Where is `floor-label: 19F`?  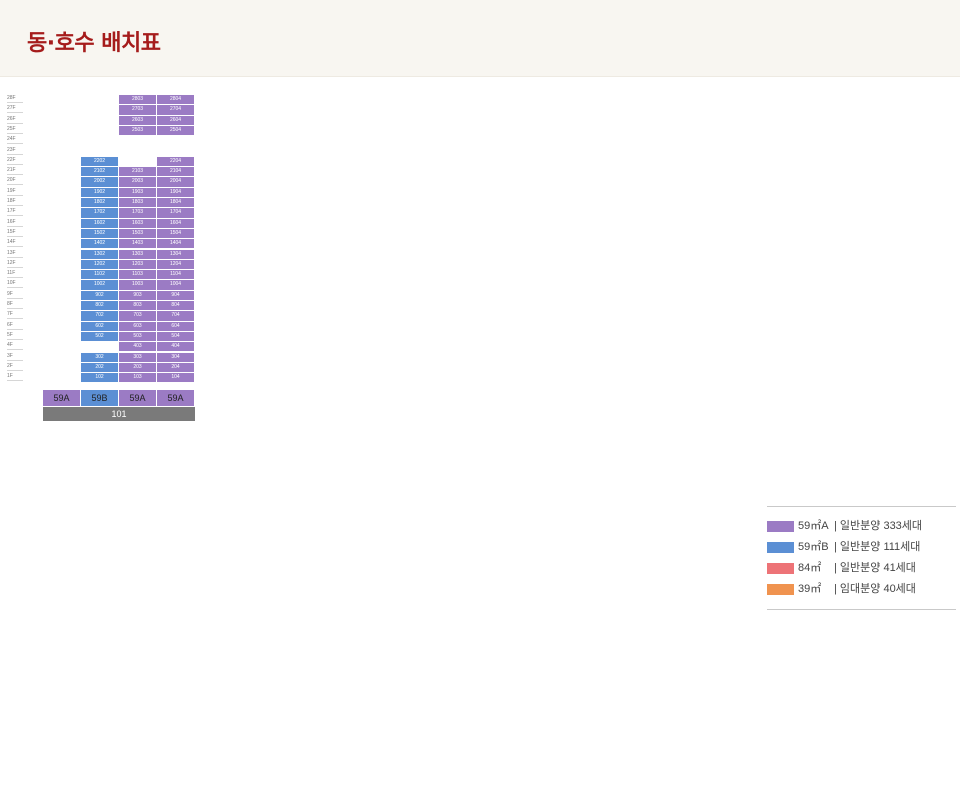 floor-label: 19F is located at coordinates (15, 192).